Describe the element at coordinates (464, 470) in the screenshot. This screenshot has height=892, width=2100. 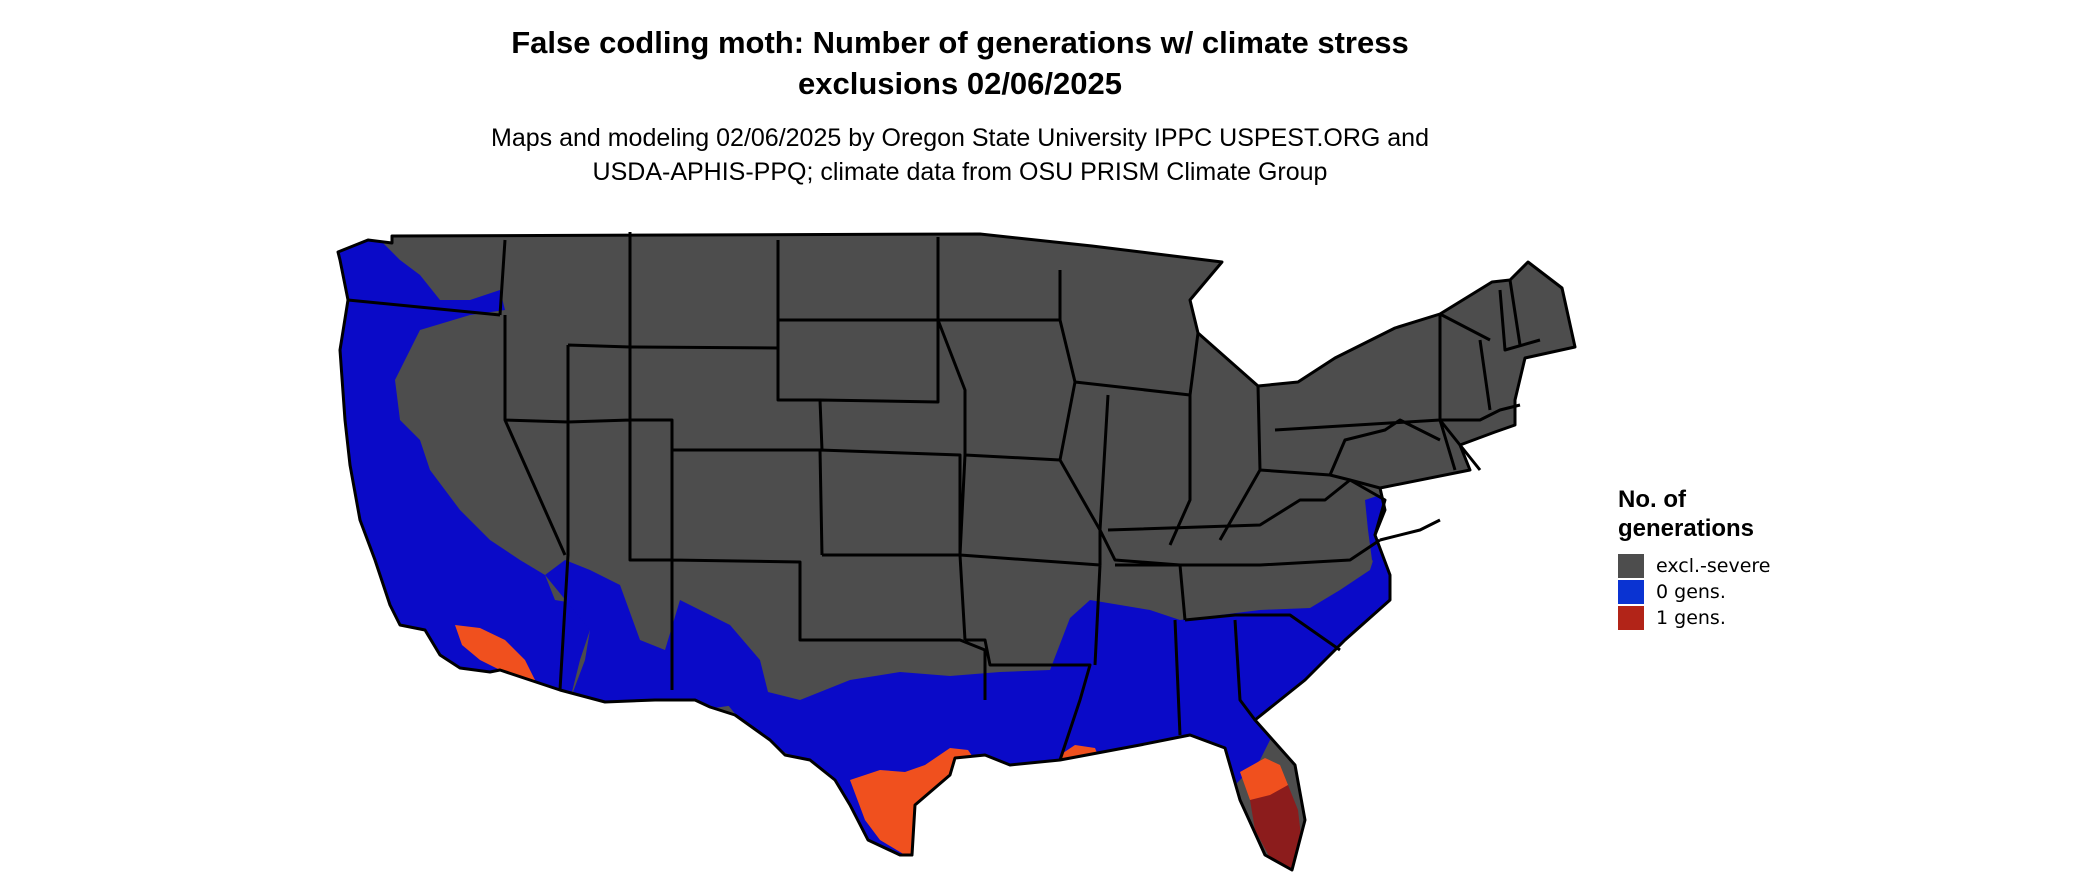
I see `region-zero-gens-west-coast` at that location.